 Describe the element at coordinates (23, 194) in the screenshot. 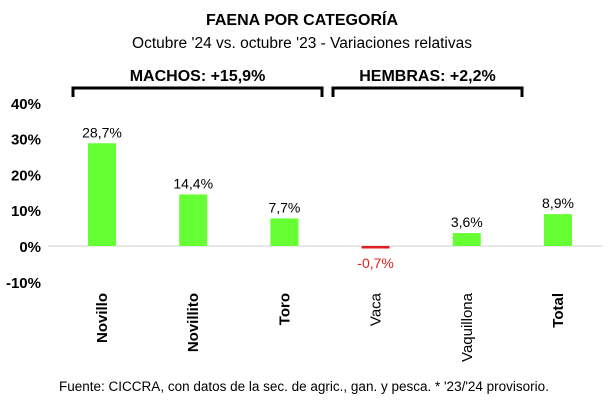

I see `y-axis: 40% 30% 20% 10% 0% -10%` at that location.